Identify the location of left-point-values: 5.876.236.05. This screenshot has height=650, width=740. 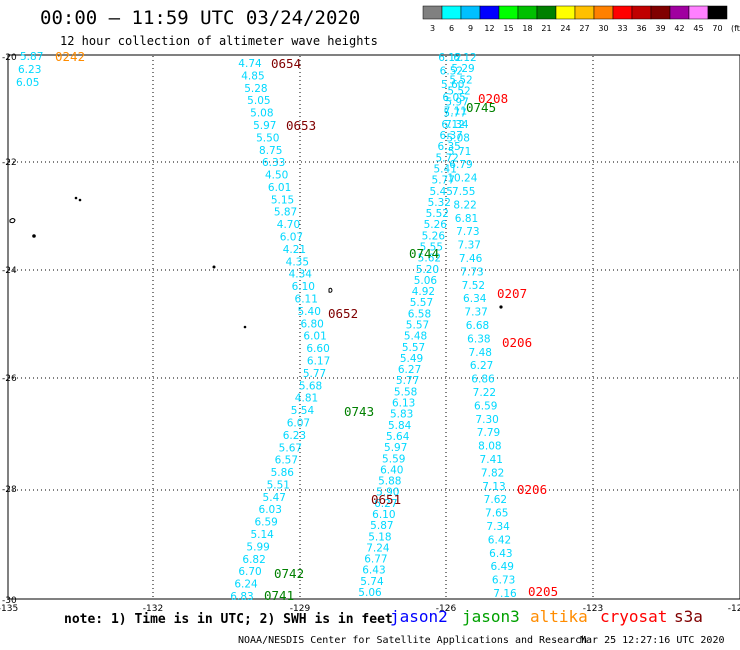
(29, 70).